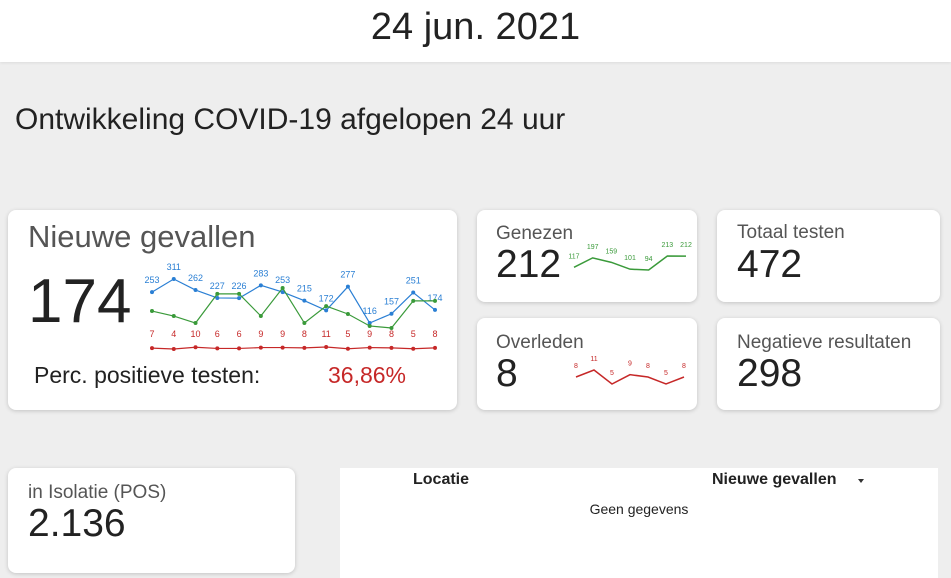 This screenshot has width=951, height=578. I want to click on card-value: 174, so click(80, 301).